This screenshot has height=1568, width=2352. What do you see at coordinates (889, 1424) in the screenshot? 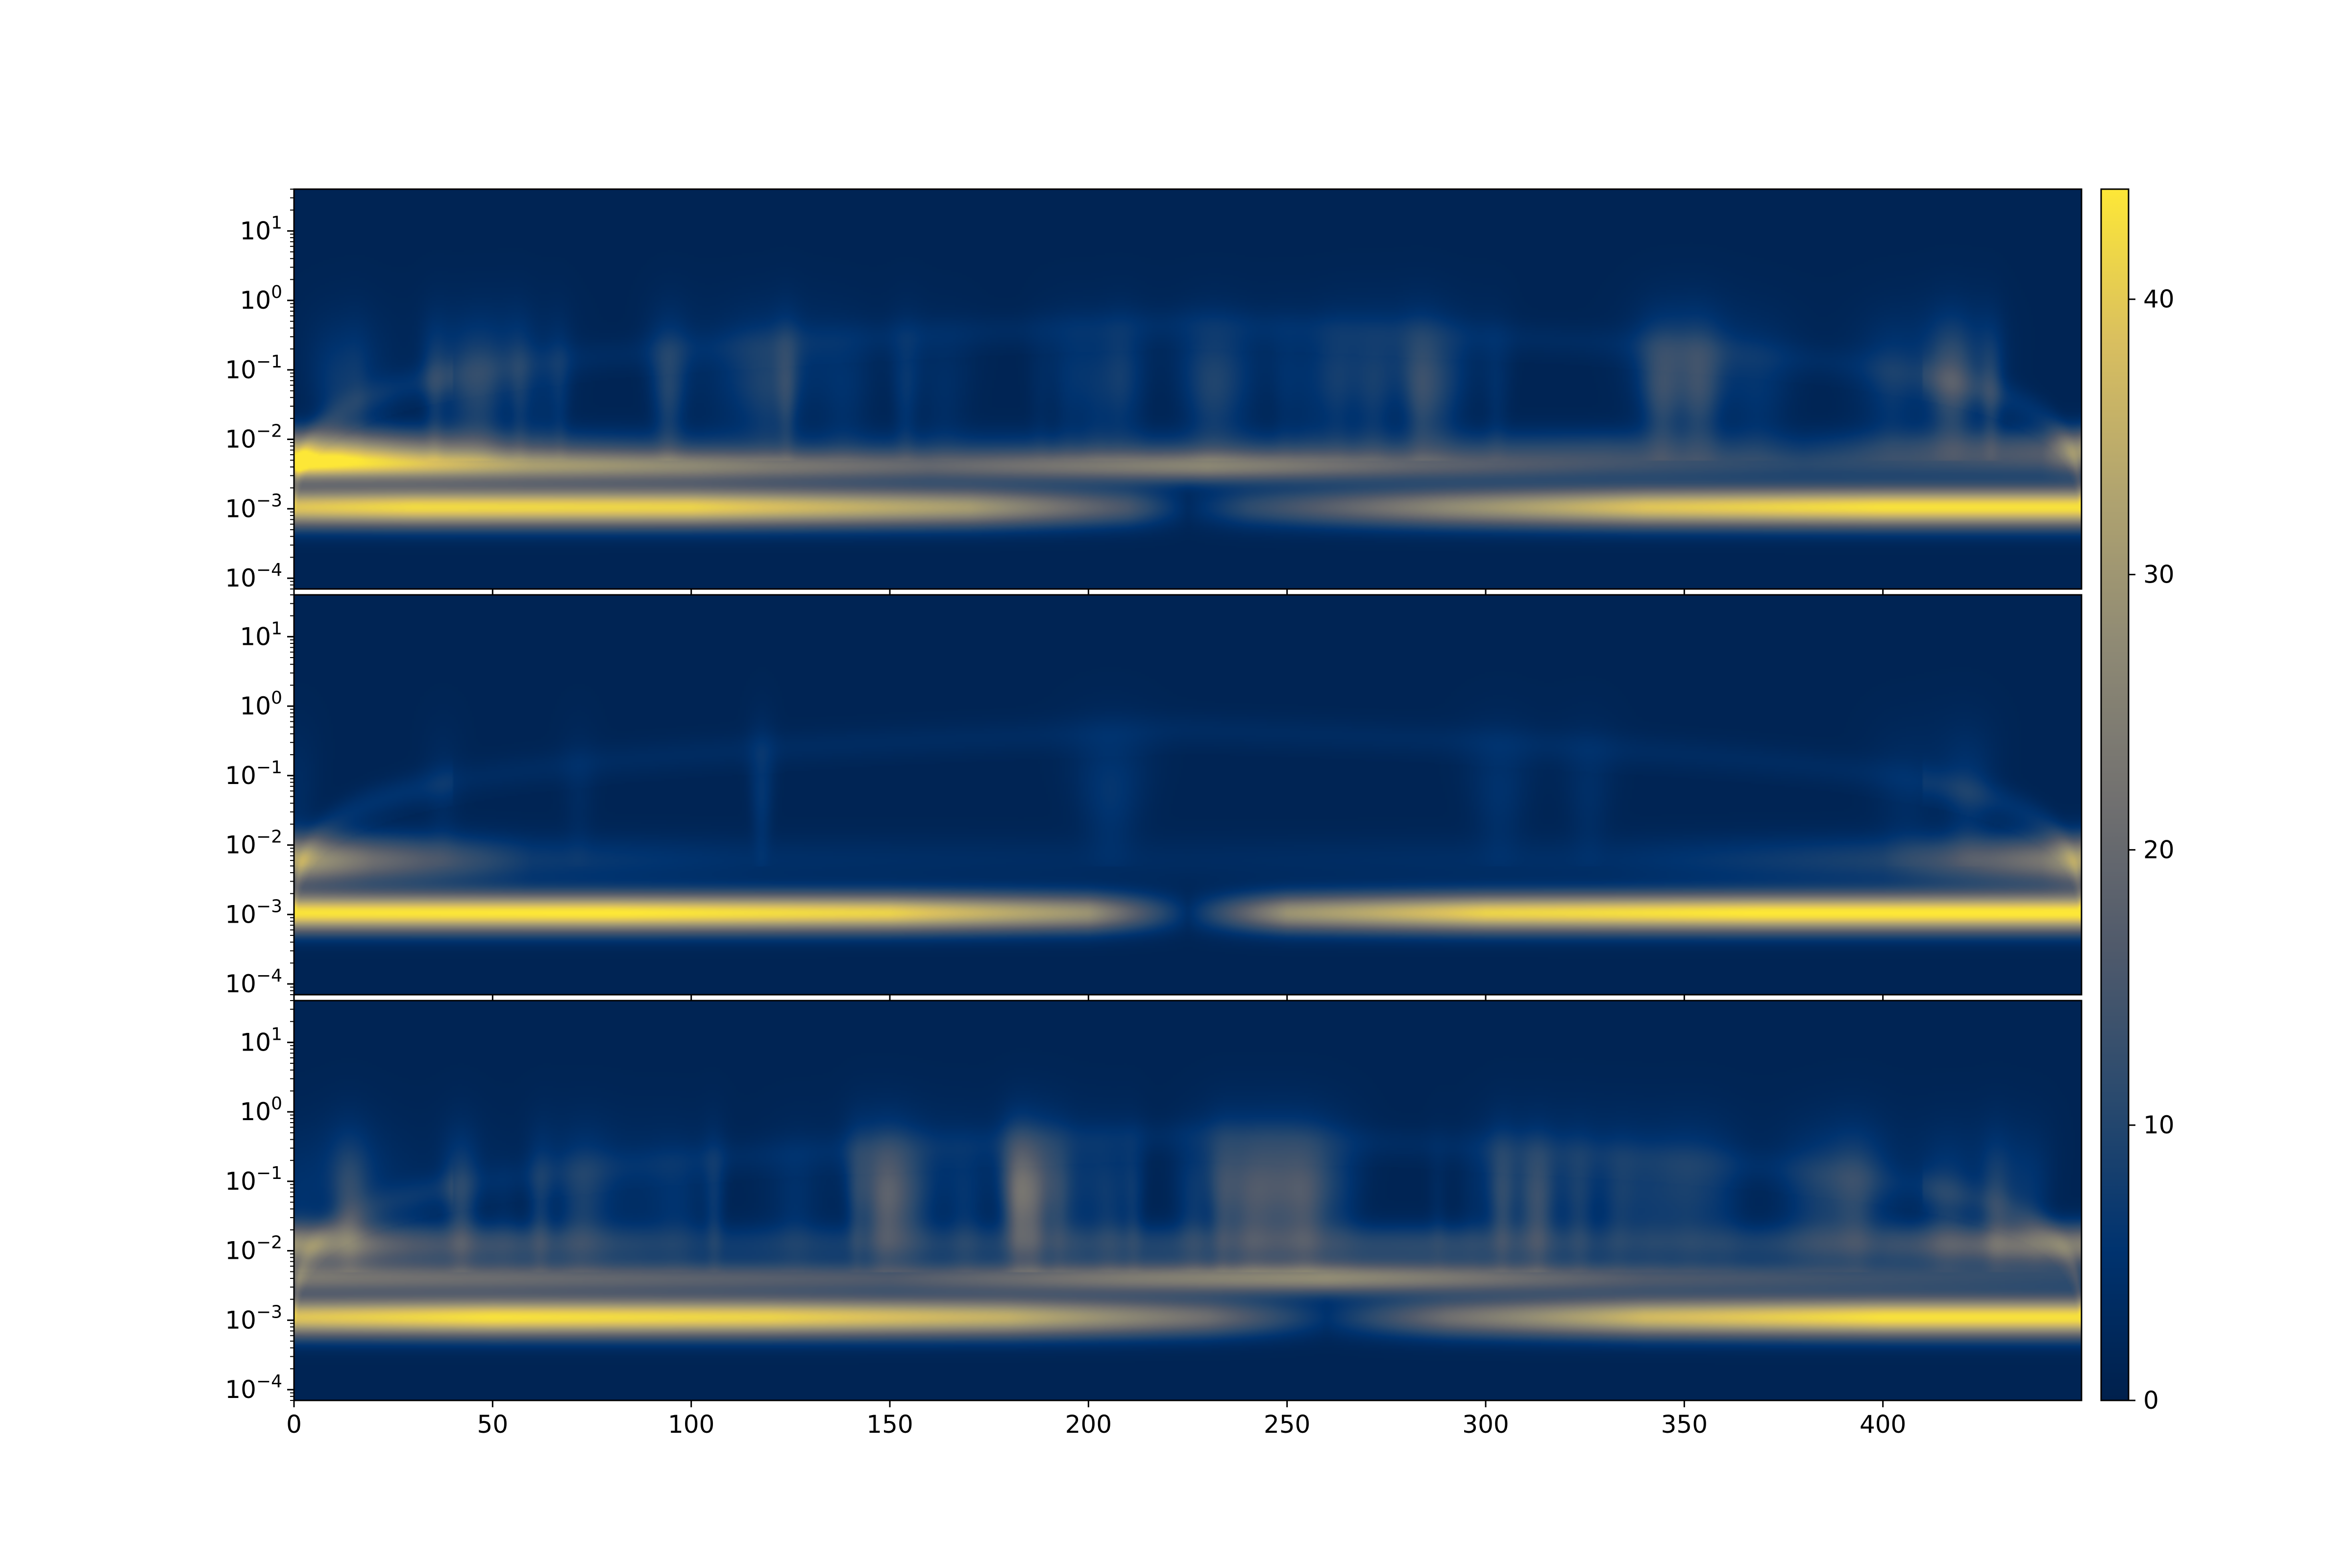
I see `x-tick-label: 150` at bounding box center [889, 1424].